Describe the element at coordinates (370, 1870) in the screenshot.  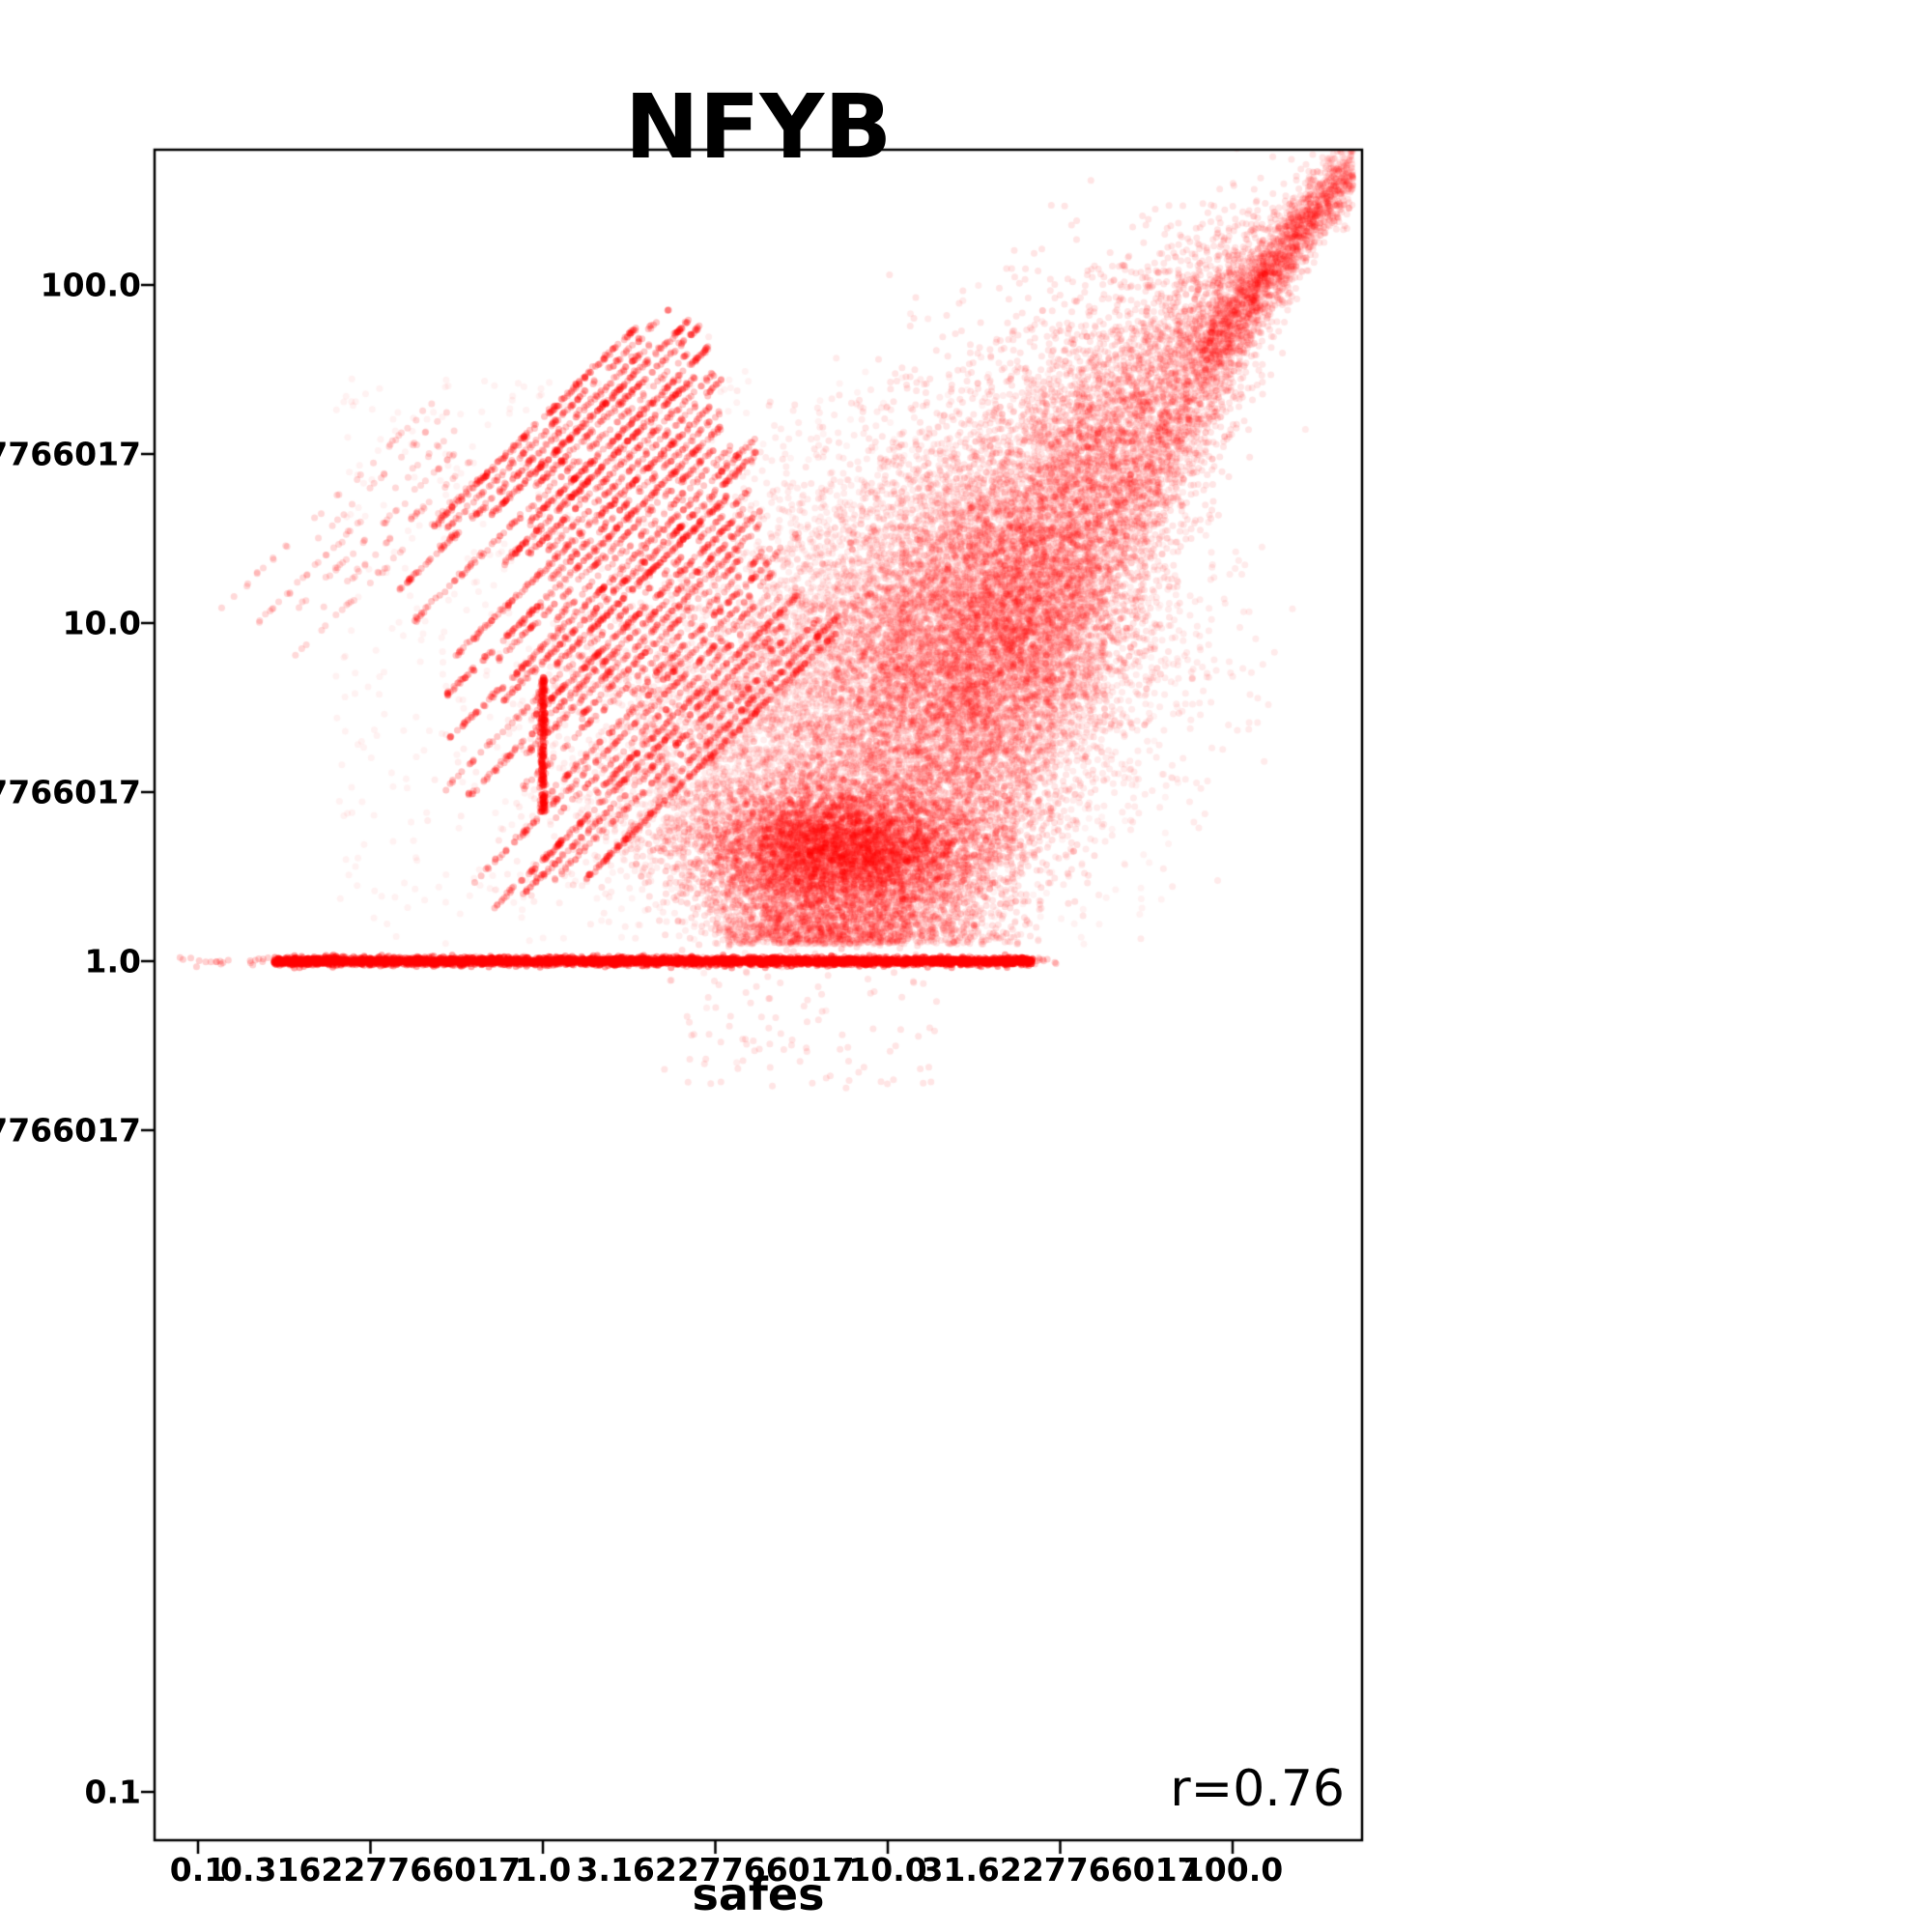
I see `x-tick-label: 0.316227766017` at that location.